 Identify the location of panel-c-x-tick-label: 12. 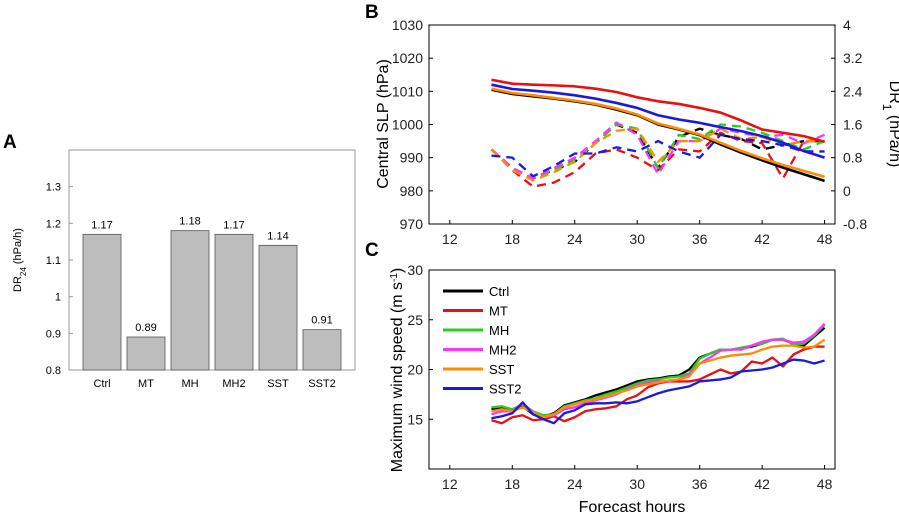
(450, 484).